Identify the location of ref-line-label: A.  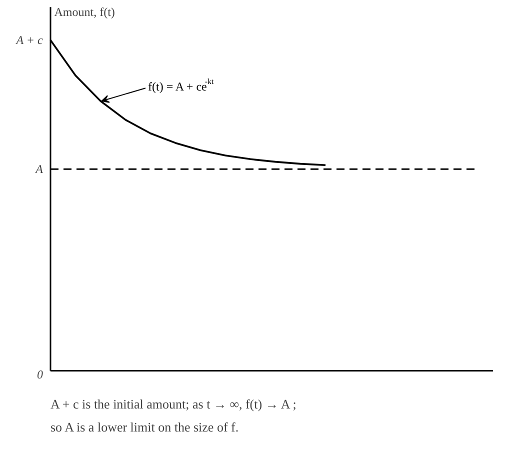
(39, 169).